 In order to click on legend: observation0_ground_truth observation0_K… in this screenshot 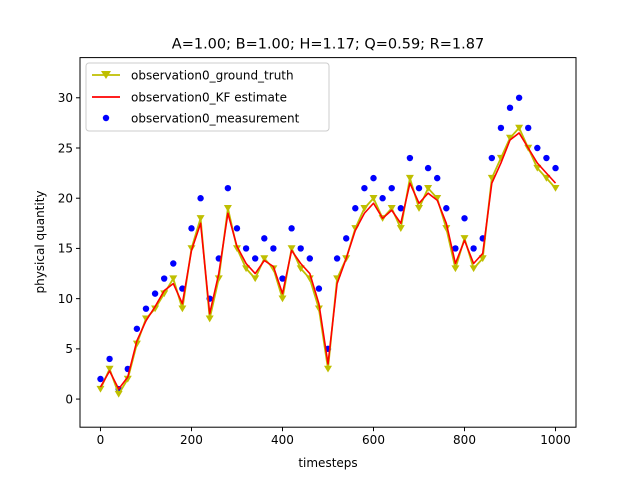, I will do `click(207, 97)`.